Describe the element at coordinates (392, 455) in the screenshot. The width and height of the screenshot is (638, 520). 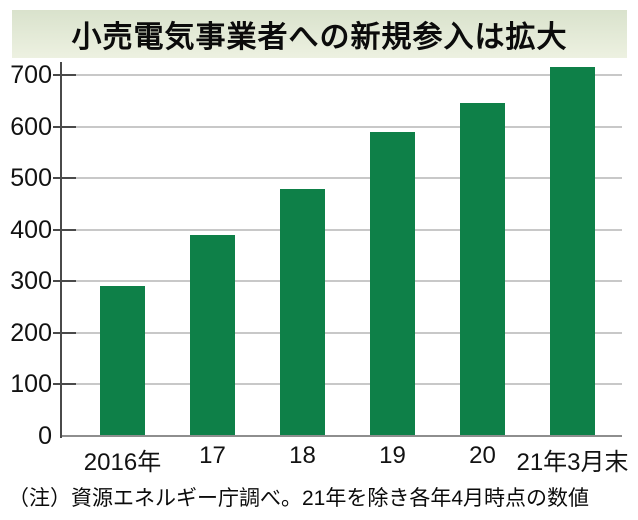
I see `x-tick-label: 19` at that location.